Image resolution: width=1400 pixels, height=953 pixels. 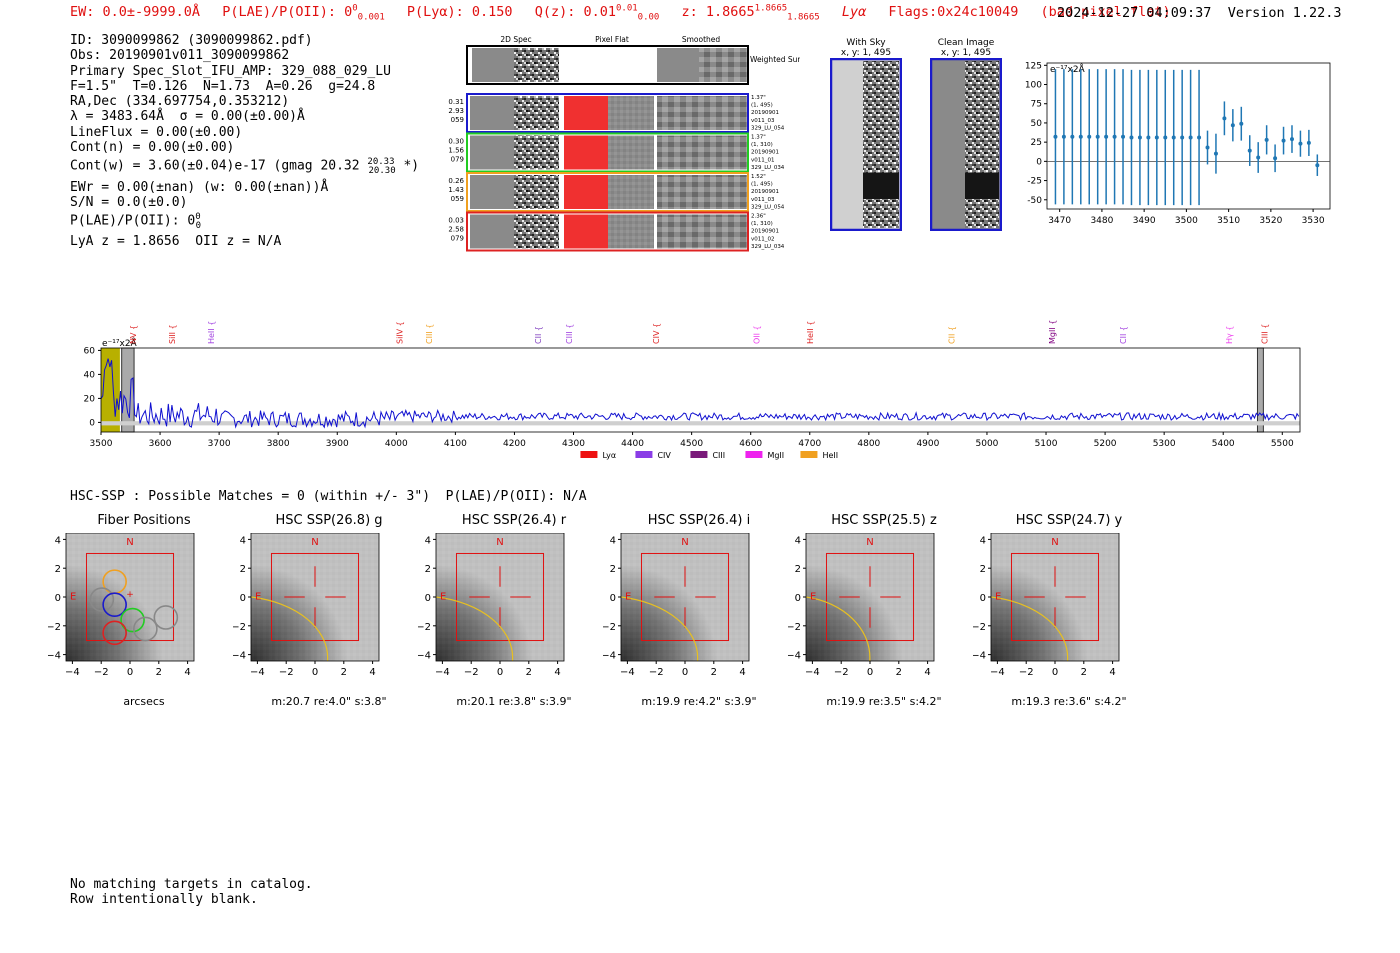 What do you see at coordinates (1059, 221) in the screenshot?
I see `x-tick-label: 3470` at bounding box center [1059, 221].